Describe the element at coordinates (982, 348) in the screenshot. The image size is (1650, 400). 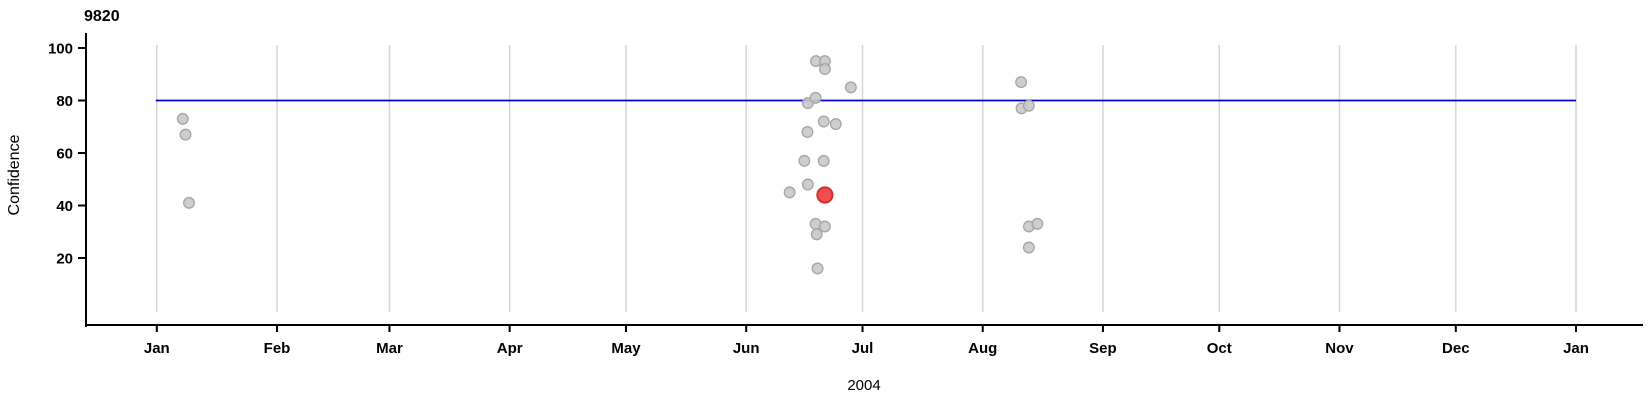
I see `x-tick-label: Aug` at that location.